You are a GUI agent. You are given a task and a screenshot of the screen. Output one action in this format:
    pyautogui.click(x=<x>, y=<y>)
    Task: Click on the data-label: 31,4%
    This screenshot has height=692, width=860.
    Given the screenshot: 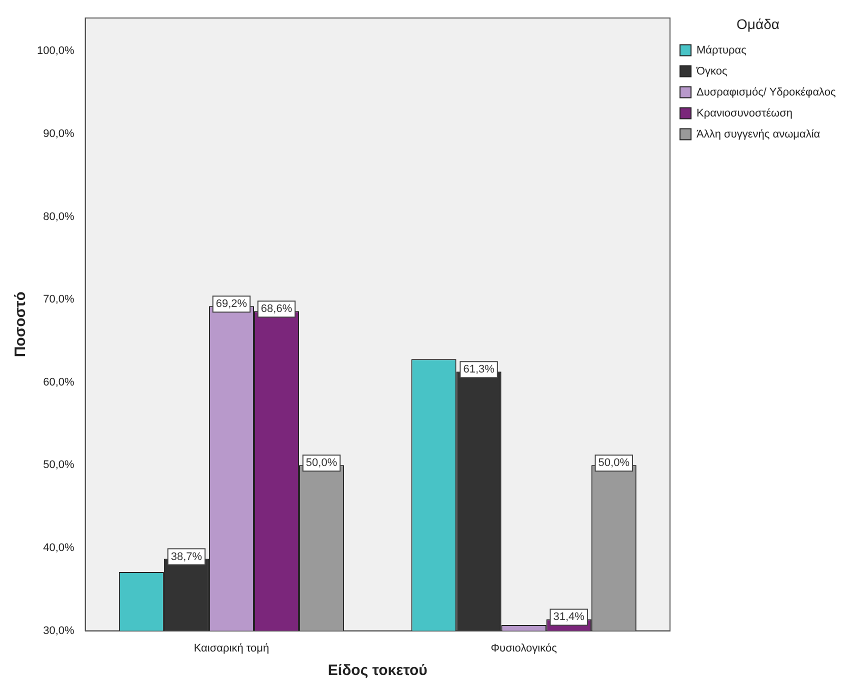 What is the action you would take?
    pyautogui.click(x=569, y=617)
    